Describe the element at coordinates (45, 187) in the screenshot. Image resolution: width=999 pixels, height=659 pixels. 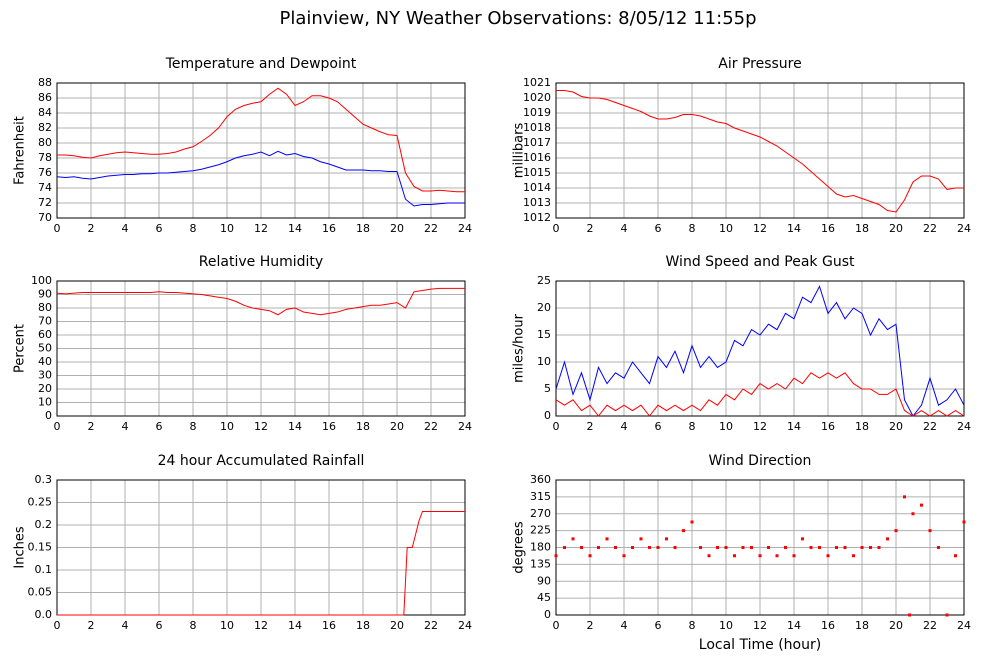
I see `y-tick-label: 74` at that location.